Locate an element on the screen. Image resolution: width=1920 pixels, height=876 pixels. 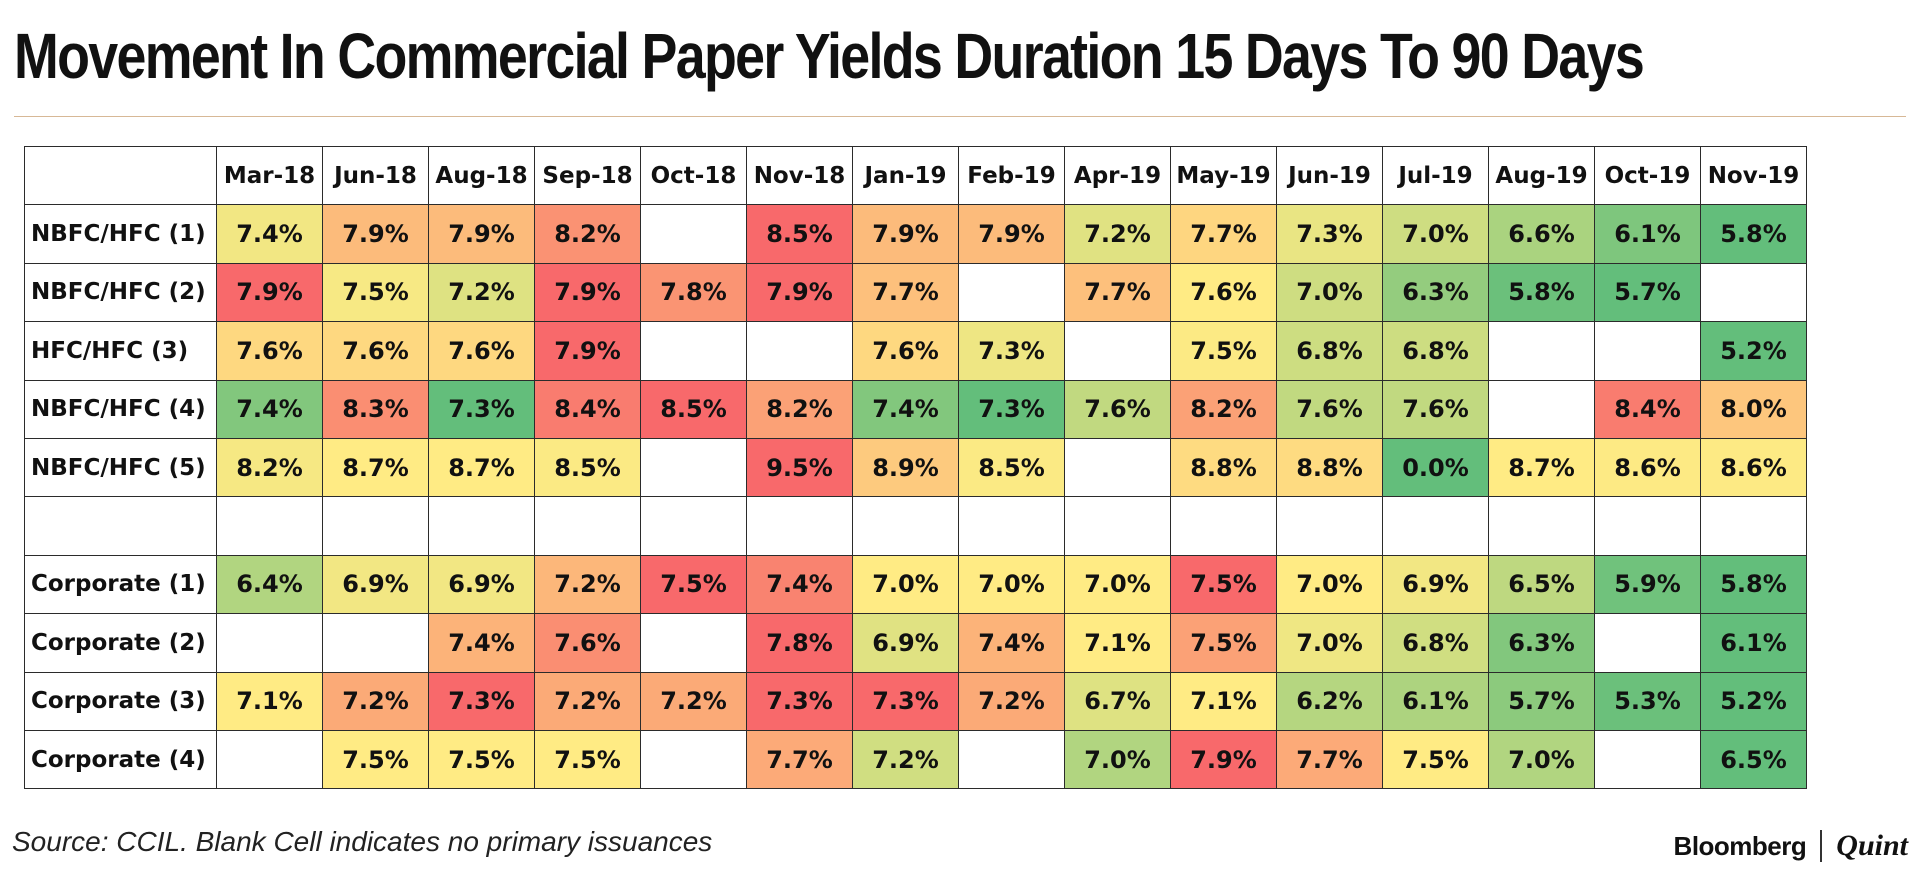
row-label: NBFC/HFC (1) is located at coordinates (120, 234).